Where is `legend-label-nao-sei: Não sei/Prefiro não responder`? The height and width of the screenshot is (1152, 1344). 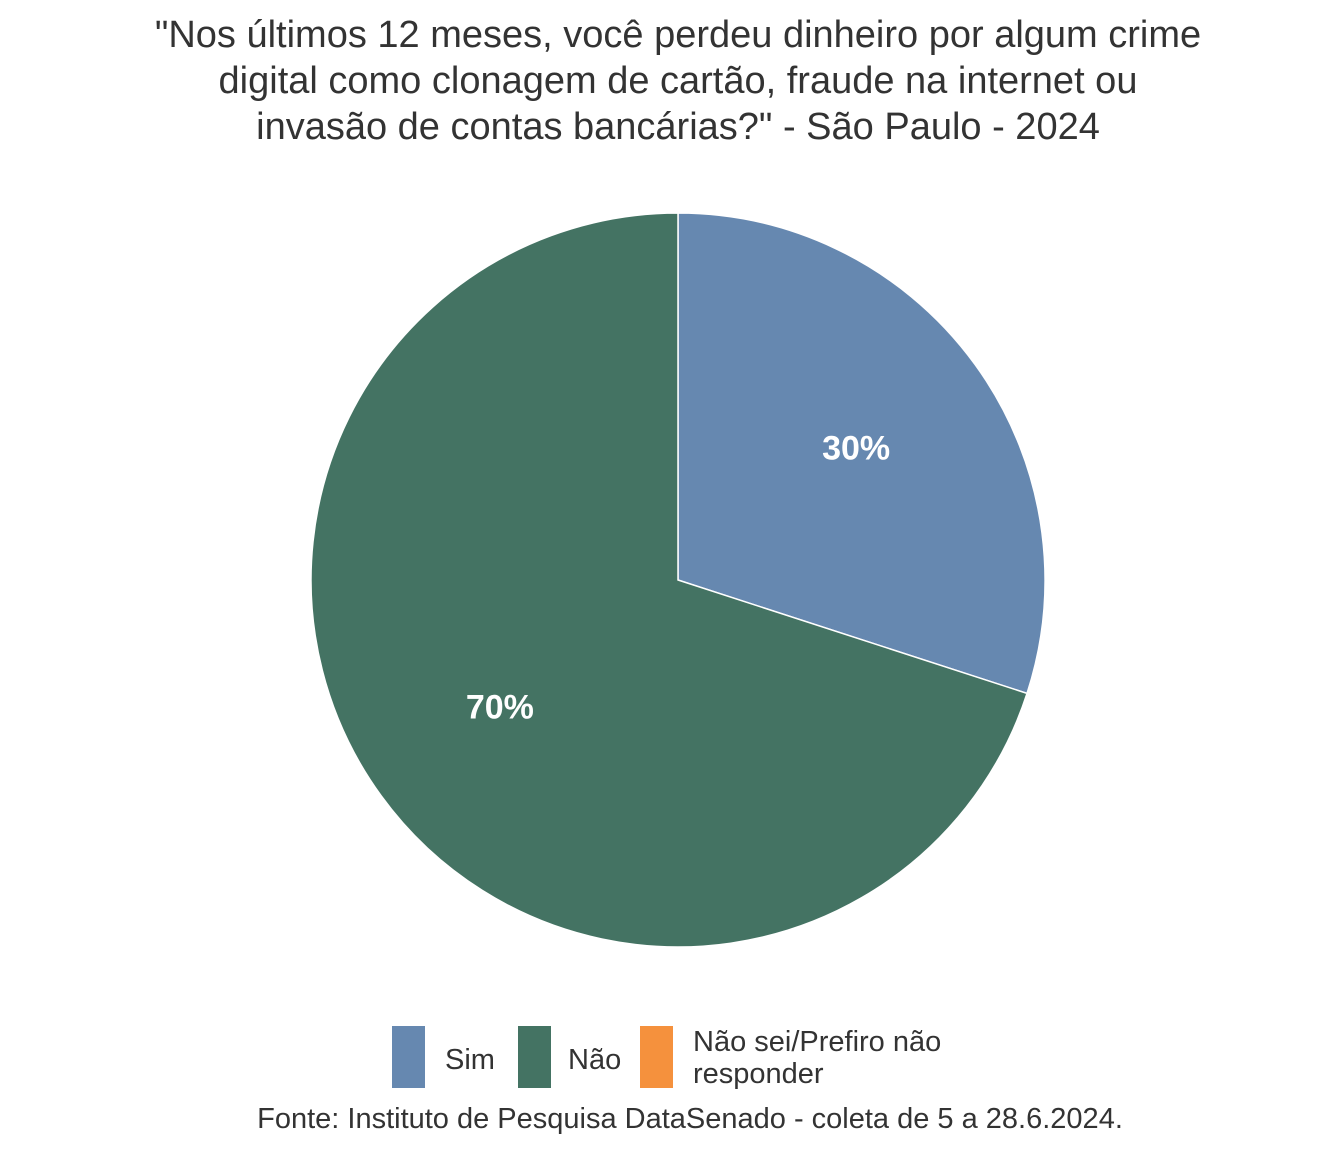 legend-label-nao-sei: Não sei/Prefiro não responder is located at coordinates (817, 1058).